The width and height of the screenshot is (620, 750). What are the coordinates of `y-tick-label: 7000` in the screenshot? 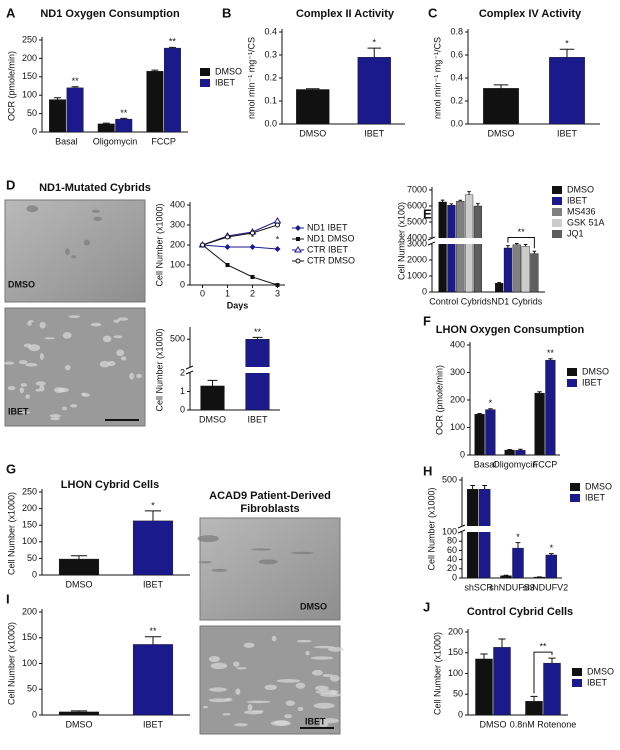 It's located at (417, 189).